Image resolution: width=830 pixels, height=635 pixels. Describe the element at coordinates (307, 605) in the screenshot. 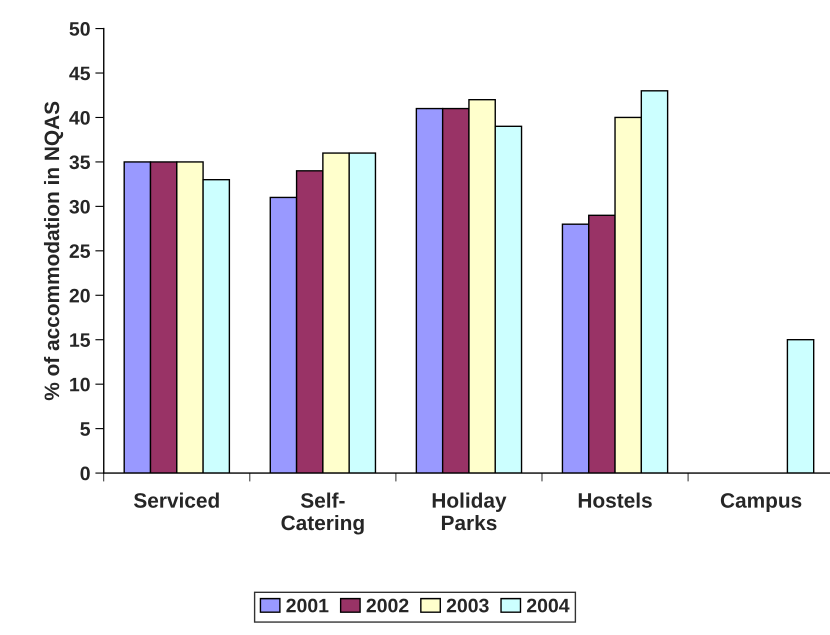

I see `legend-label: 2001` at that location.